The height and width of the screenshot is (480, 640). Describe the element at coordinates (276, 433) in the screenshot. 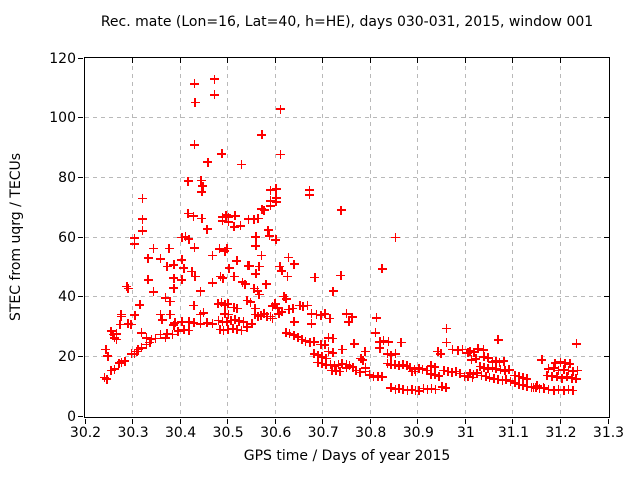

I see `x-tick-label: 30.6` at that location.